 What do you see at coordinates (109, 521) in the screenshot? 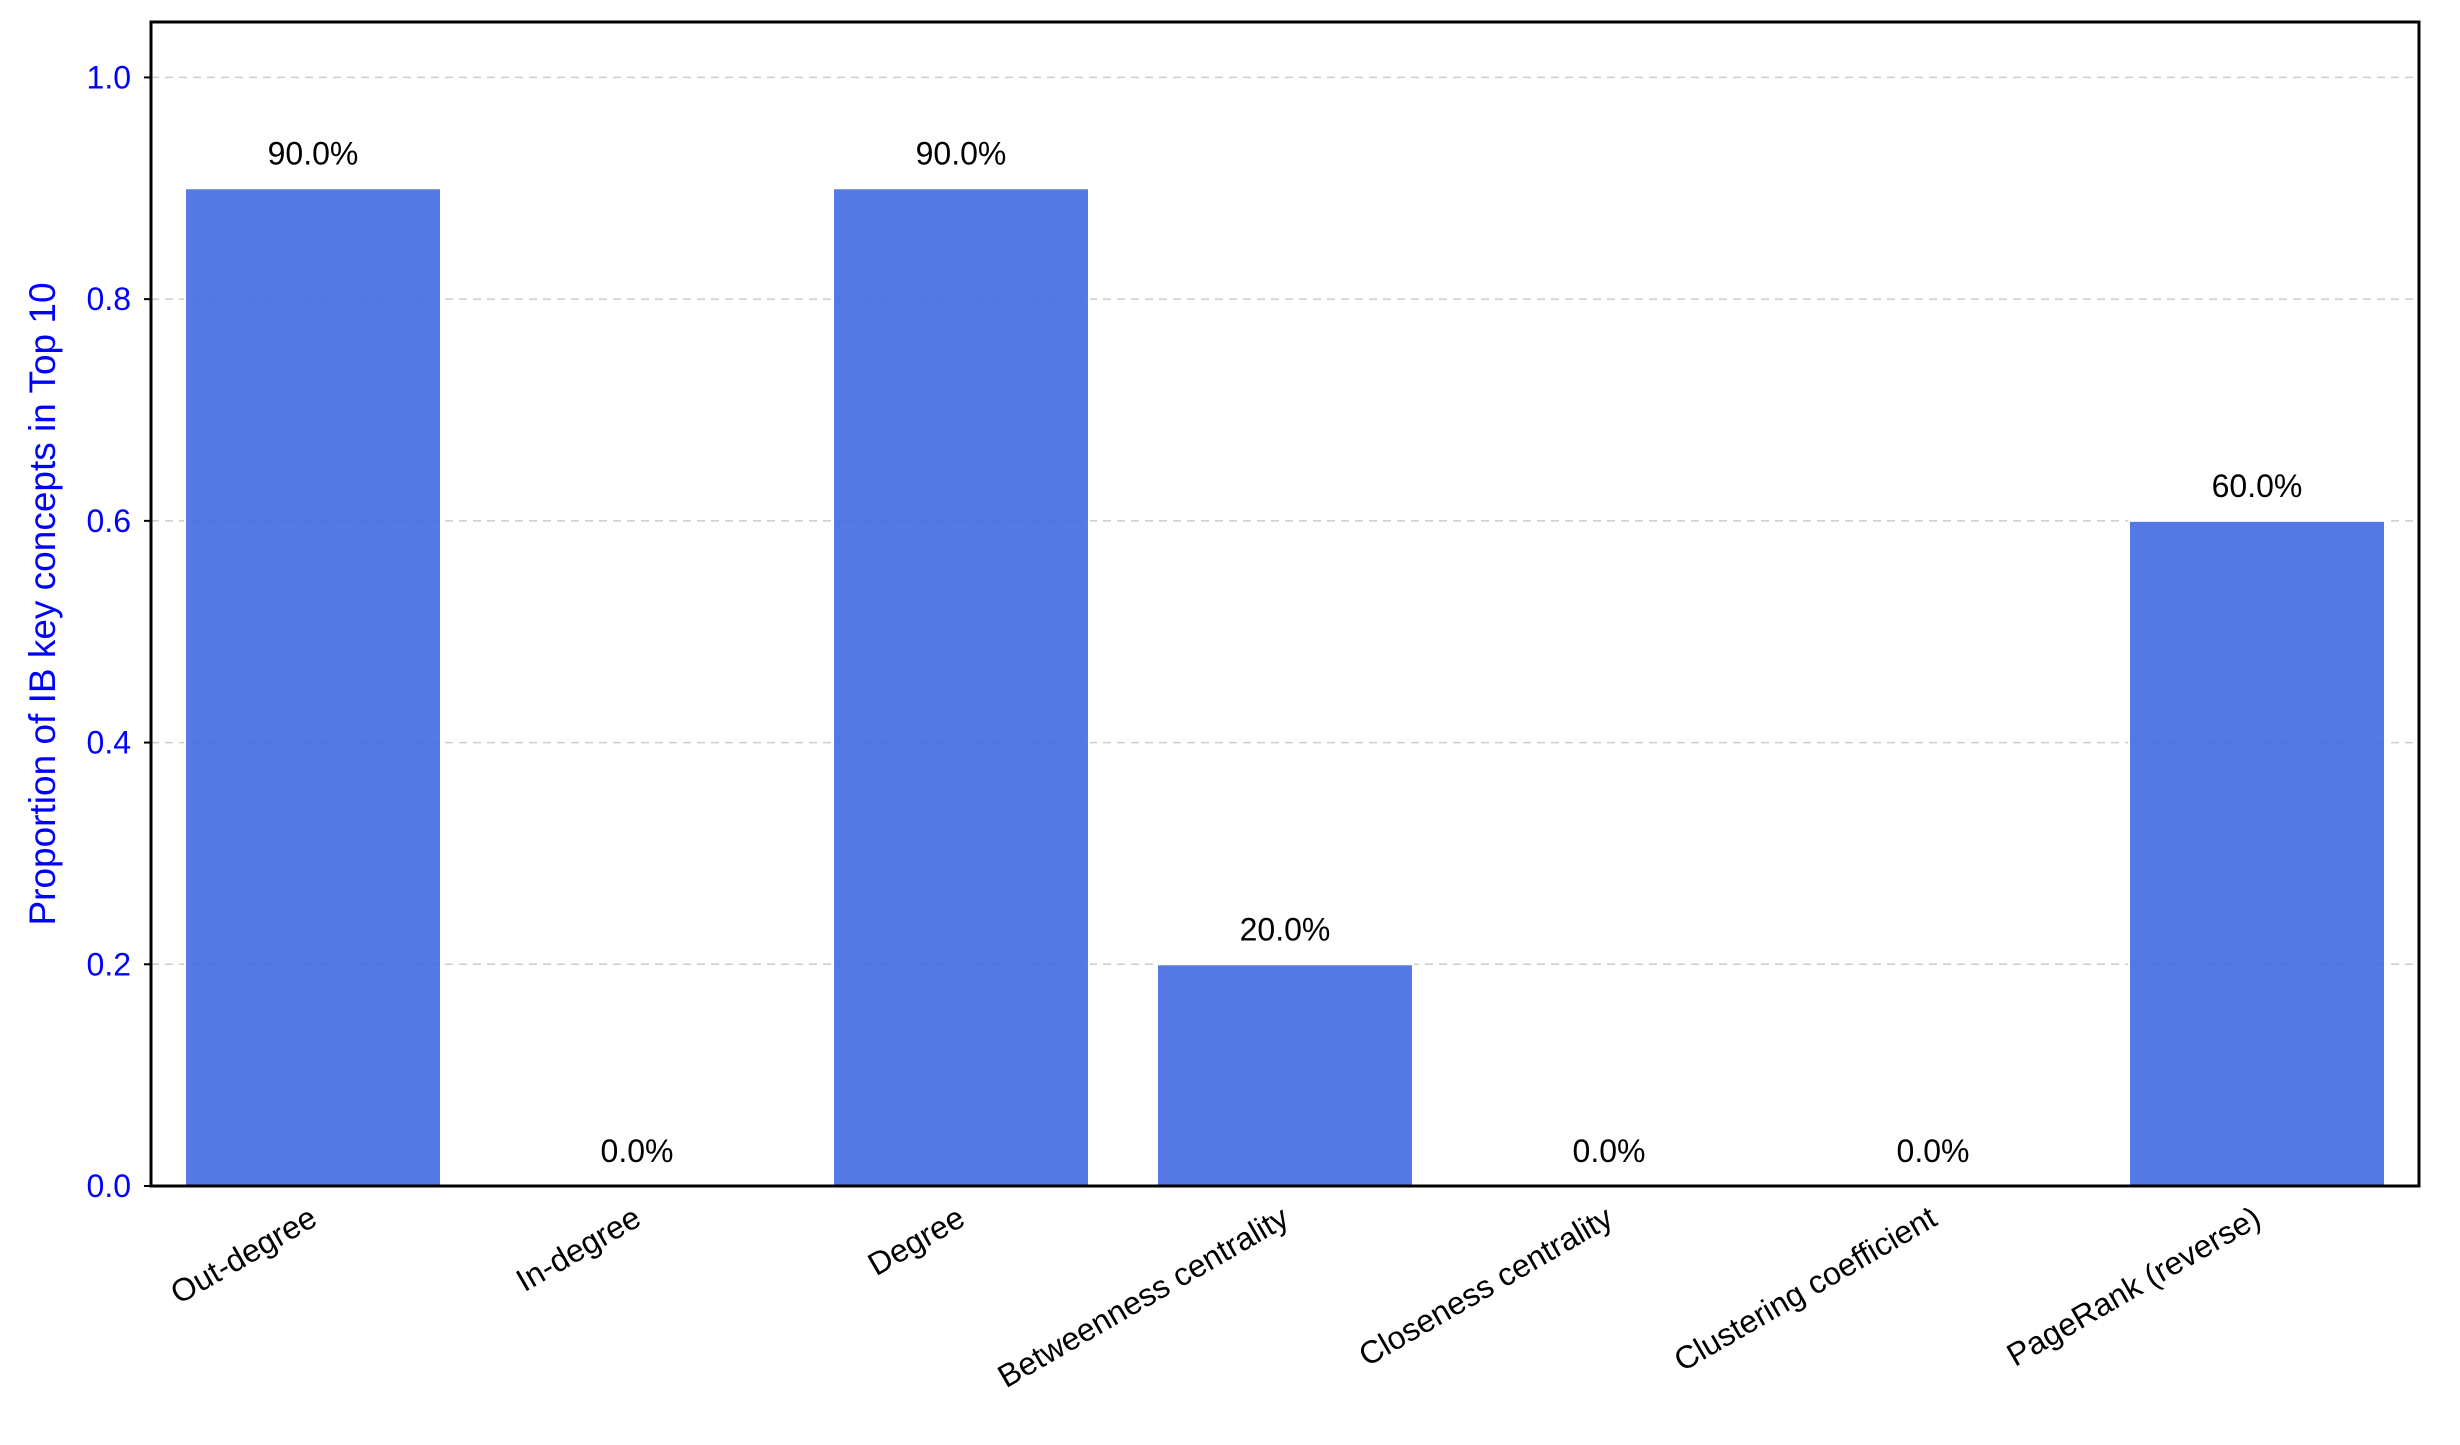
I see `y-tick-label: 0.6` at bounding box center [109, 521].